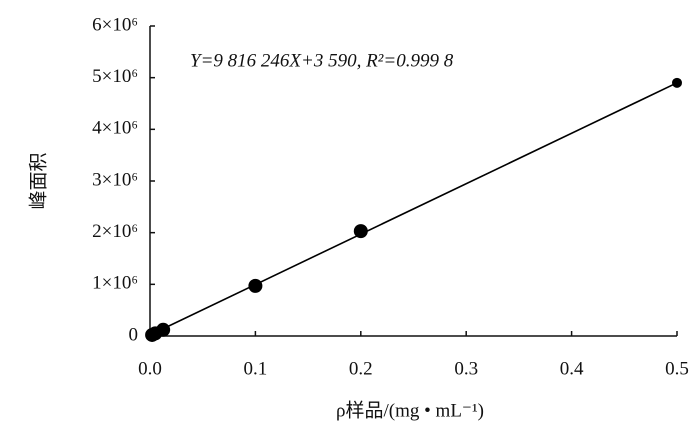 Image resolution: width=700 pixels, height=434 pixels. I want to click on y-tick-label: 3×10⁶, so click(115, 179).